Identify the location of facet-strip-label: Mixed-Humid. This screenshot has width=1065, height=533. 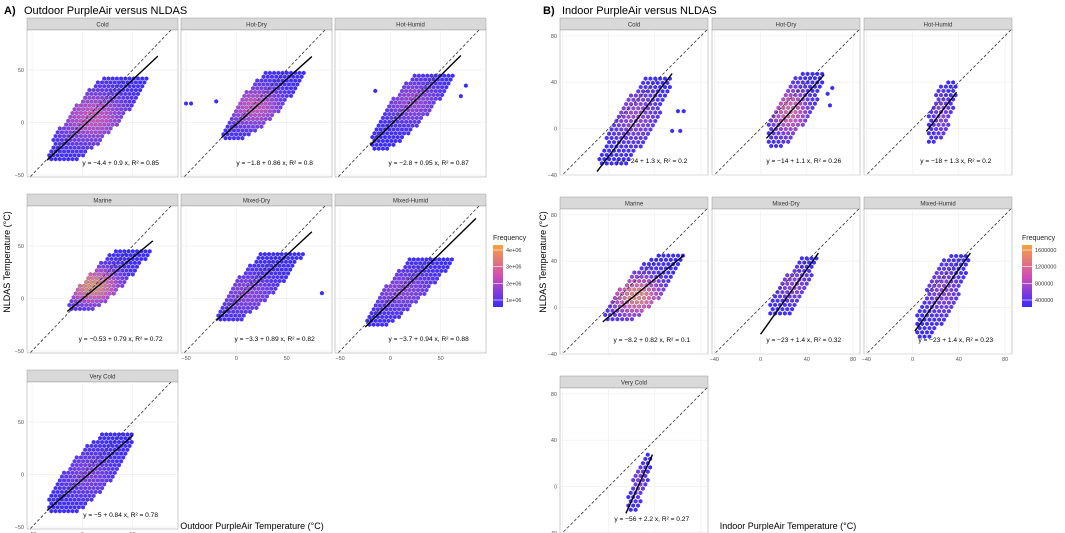
(937, 205).